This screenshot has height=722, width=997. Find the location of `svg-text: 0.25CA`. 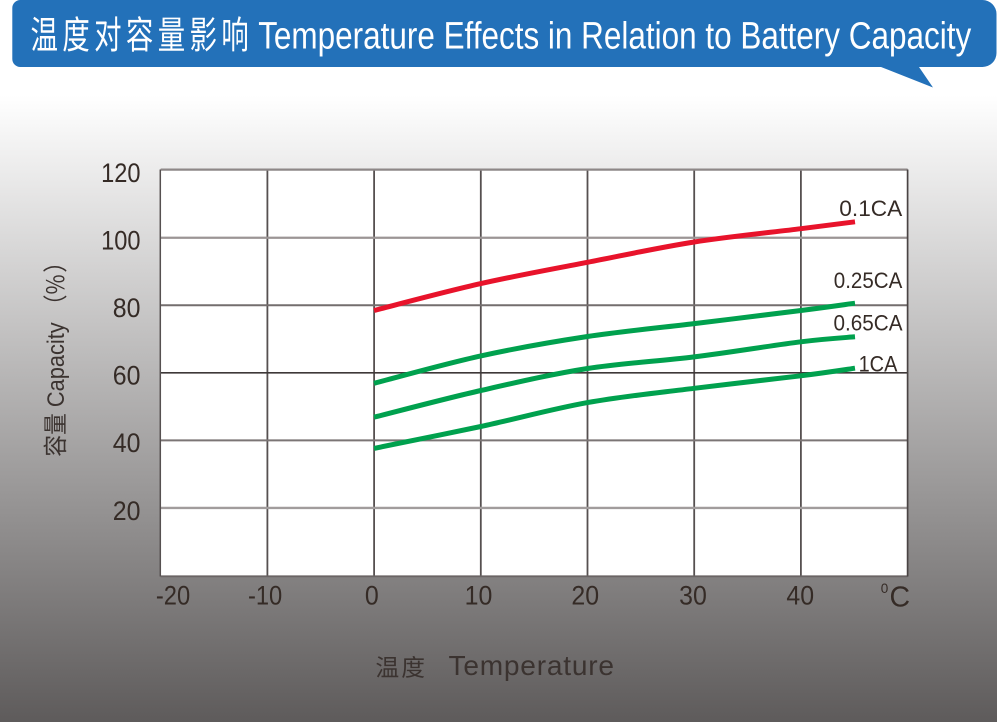

svg-text: 0.25CA is located at coordinates (868, 280).